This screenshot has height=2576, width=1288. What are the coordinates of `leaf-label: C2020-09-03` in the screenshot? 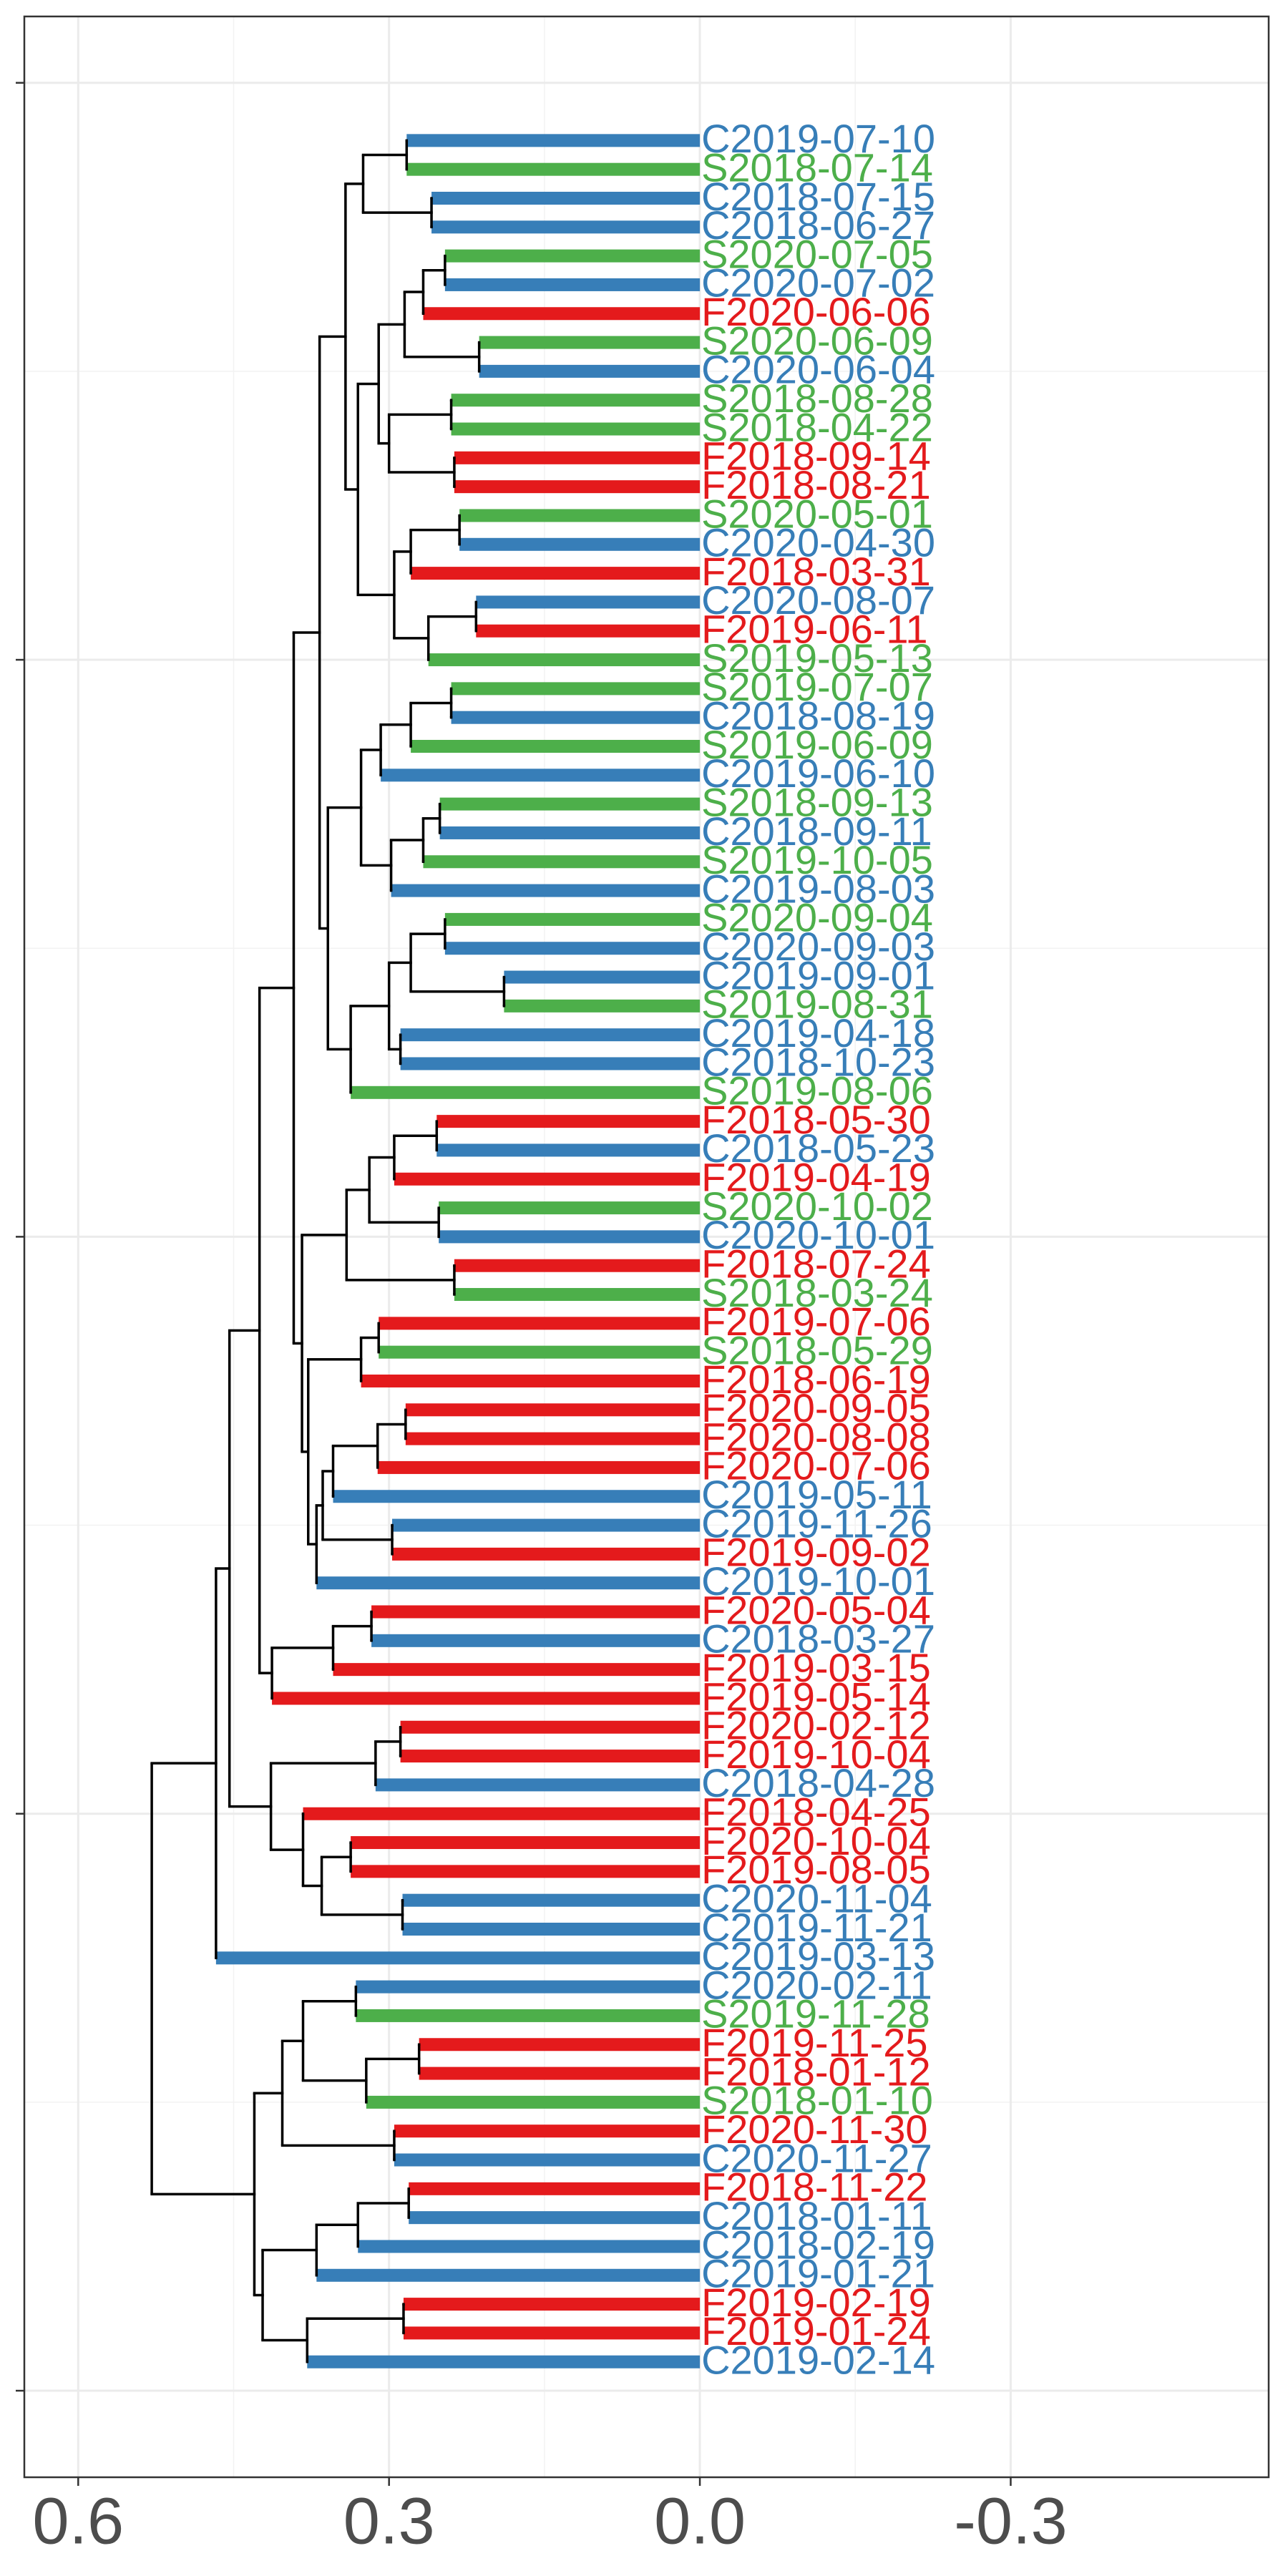 It's located at (818, 946).